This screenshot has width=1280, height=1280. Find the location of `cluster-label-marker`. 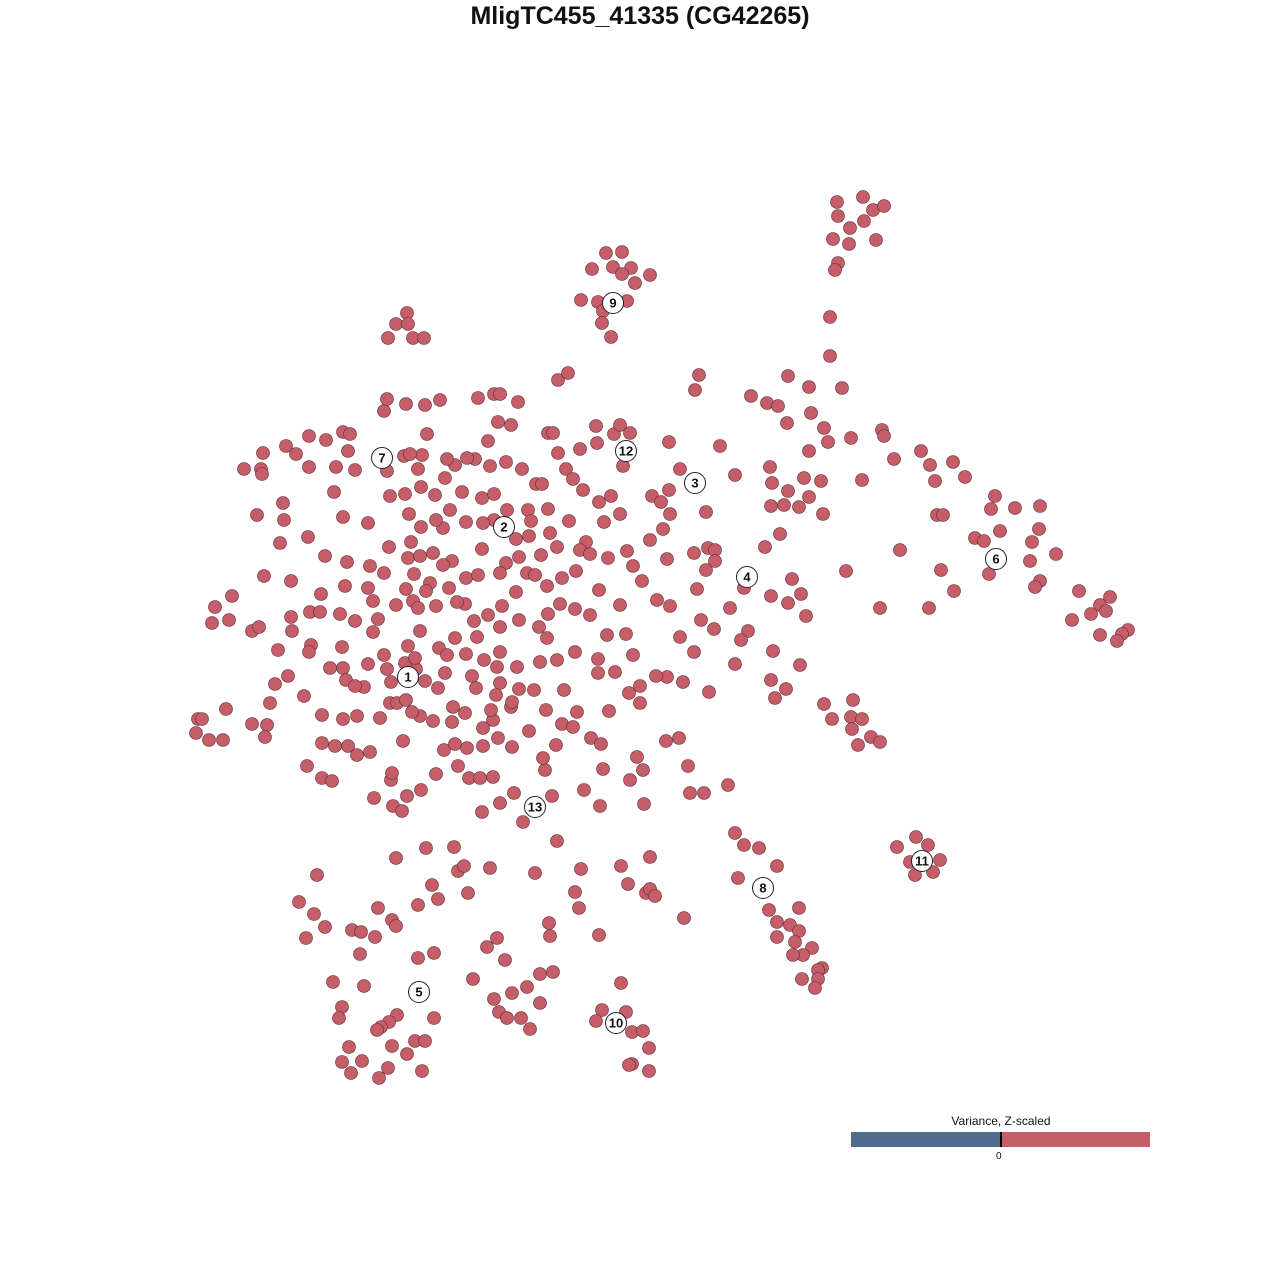

cluster-label-marker is located at coordinates (626, 451).